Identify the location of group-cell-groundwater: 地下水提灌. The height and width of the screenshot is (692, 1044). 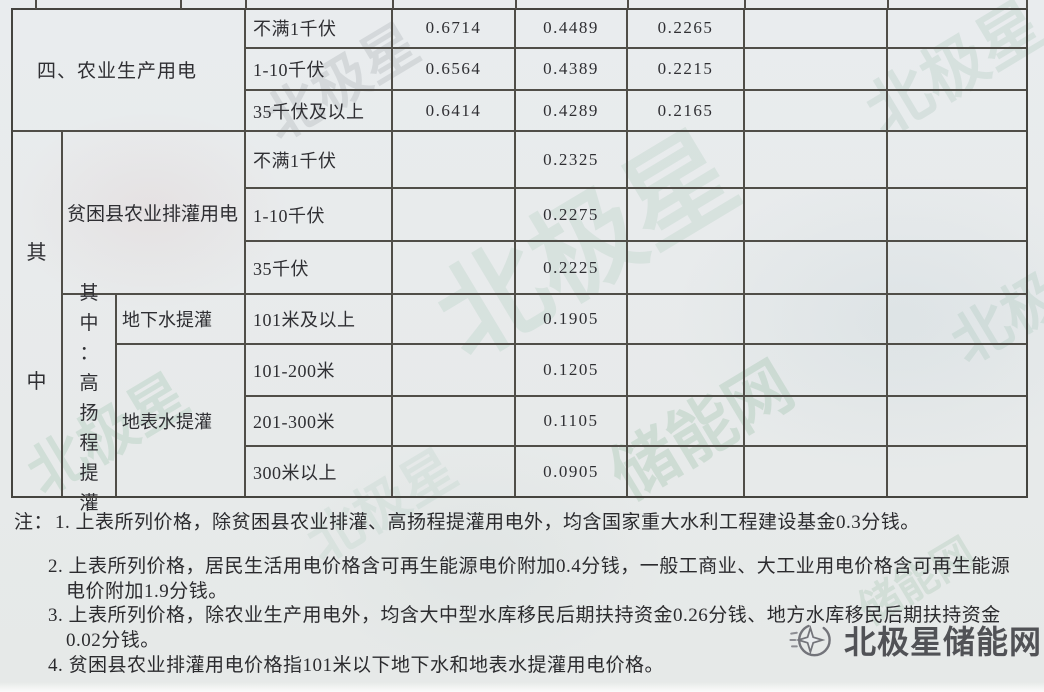
(180, 319).